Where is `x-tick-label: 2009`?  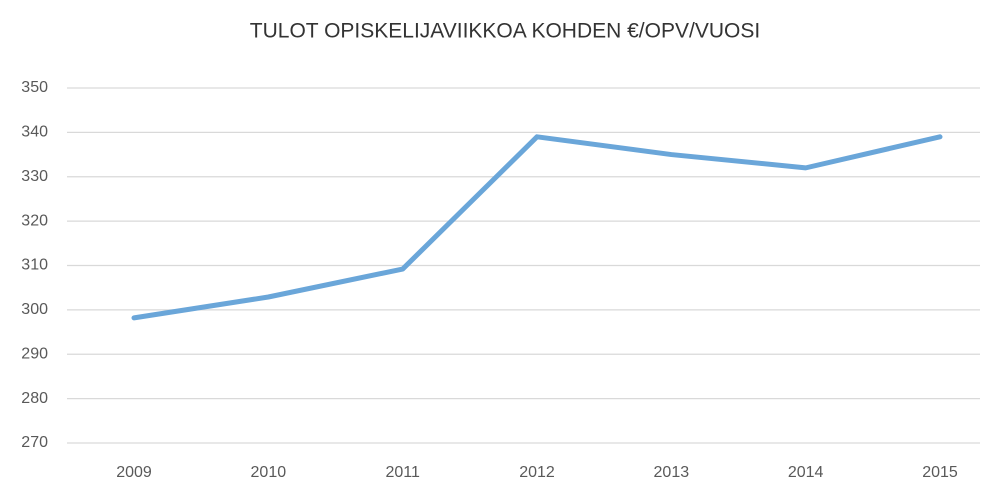
x-tick-label: 2009 is located at coordinates (134, 472).